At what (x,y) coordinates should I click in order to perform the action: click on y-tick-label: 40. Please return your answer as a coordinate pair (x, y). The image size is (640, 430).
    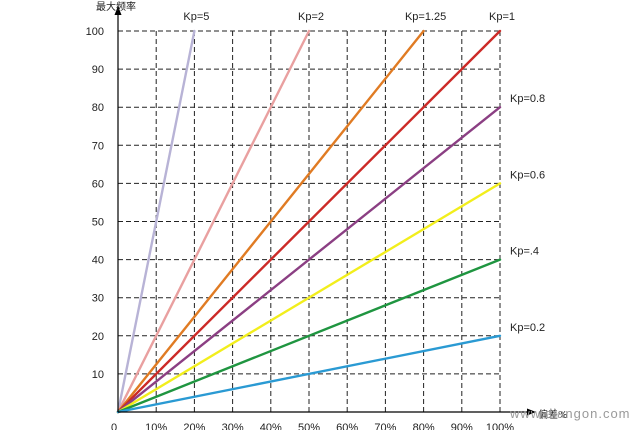
    Looking at the image, I should click on (98, 261).